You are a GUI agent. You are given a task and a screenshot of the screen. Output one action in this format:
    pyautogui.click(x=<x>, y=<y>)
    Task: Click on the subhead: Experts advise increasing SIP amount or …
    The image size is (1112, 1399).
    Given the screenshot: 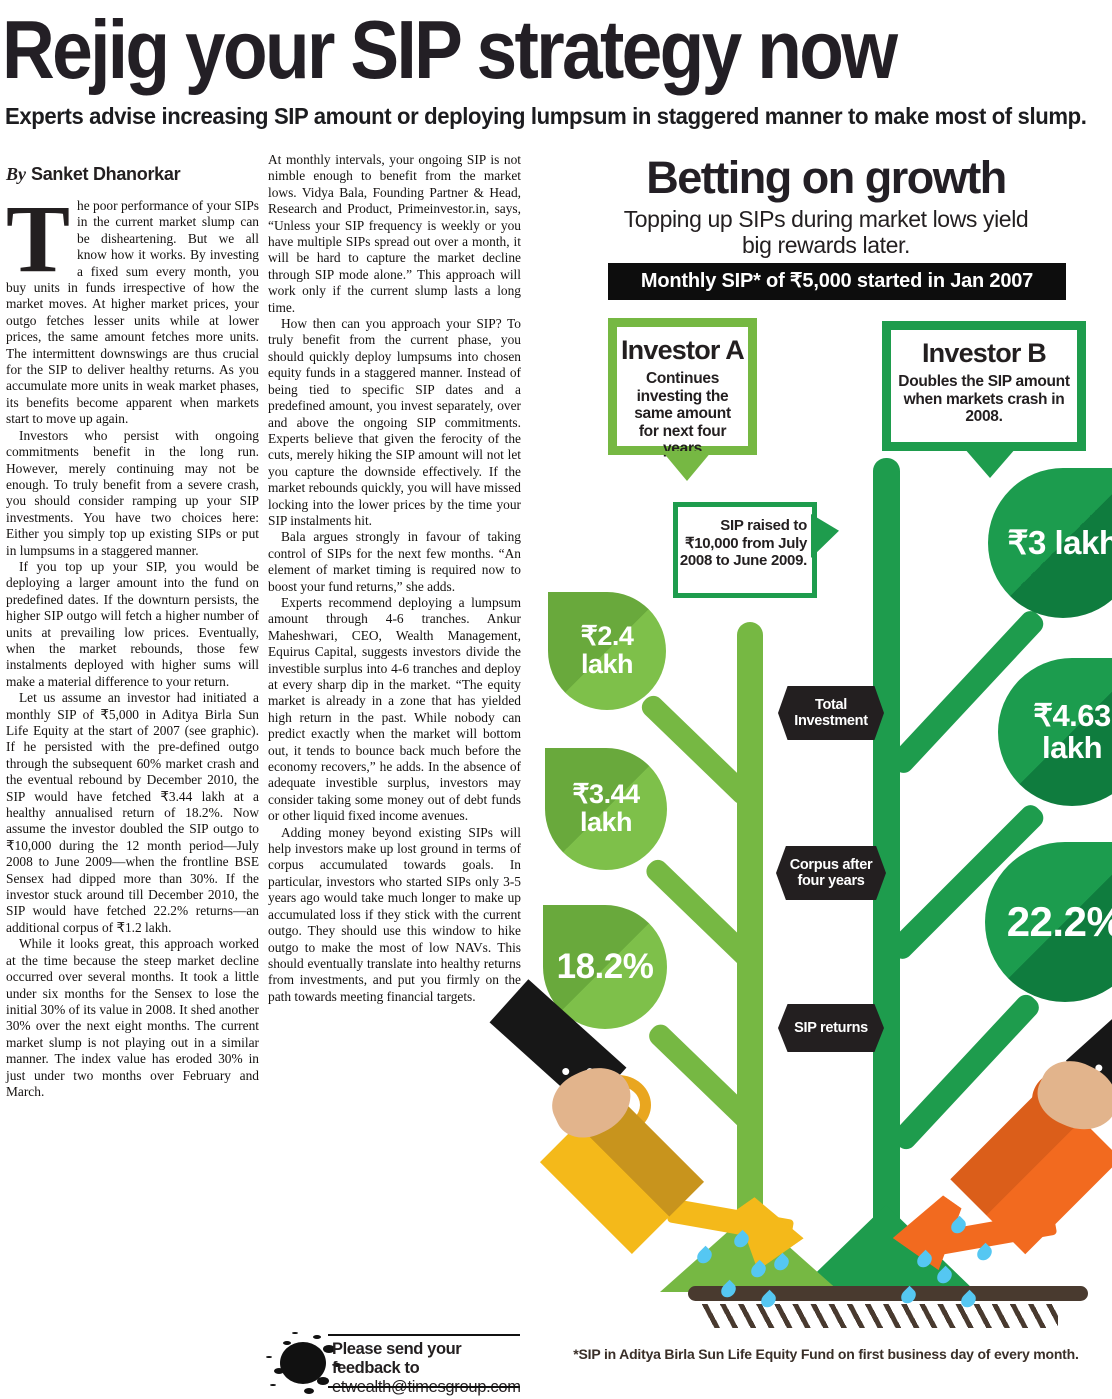 What is the action you would take?
    pyautogui.click(x=546, y=116)
    